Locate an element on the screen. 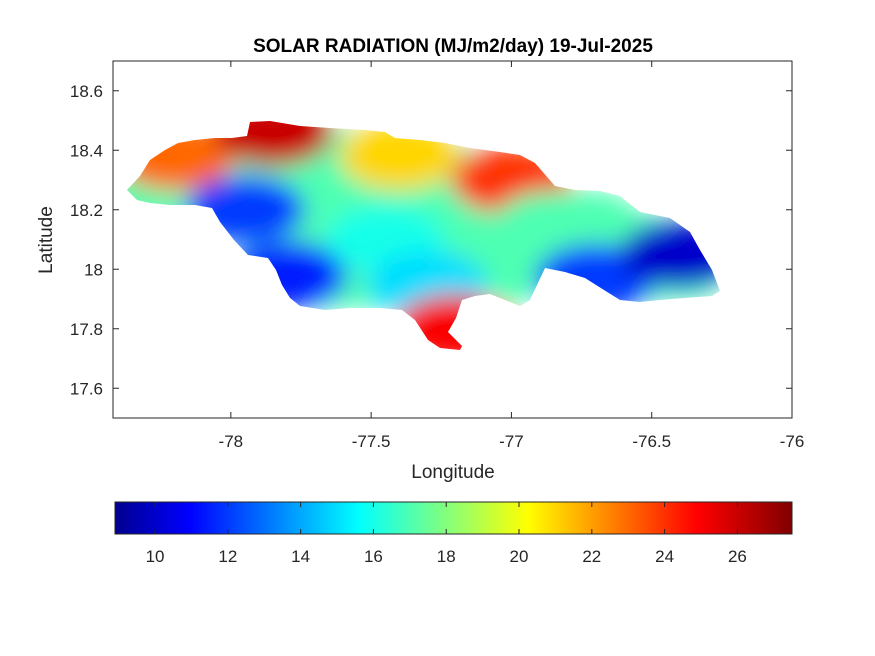 Image resolution: width=875 pixels, height=656 pixels. colorbar: 10 12 14 16 18 20 22 24 26 is located at coordinates (453, 533).